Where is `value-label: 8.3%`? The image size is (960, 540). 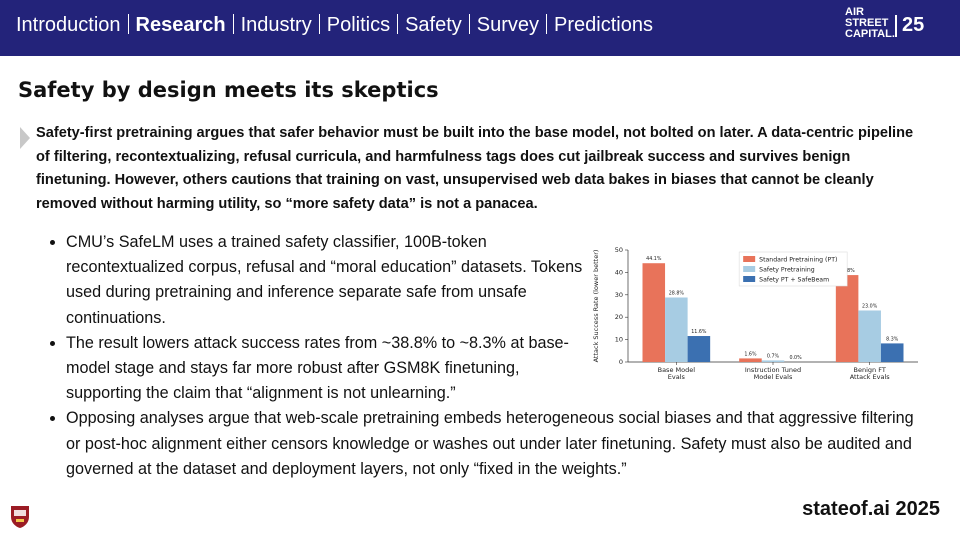 value-label: 8.3% is located at coordinates (892, 339).